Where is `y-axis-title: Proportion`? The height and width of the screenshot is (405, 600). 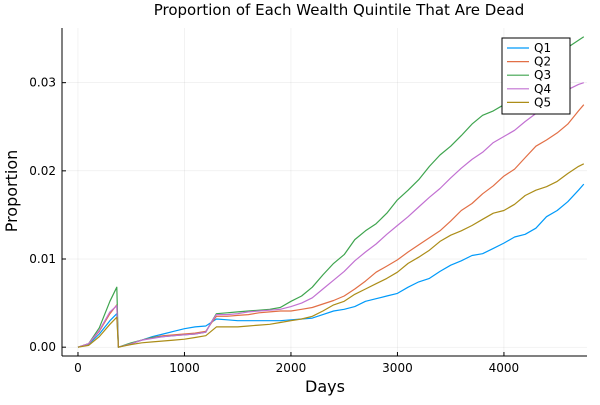
y-axis-title: Proportion is located at coordinates (11, 191).